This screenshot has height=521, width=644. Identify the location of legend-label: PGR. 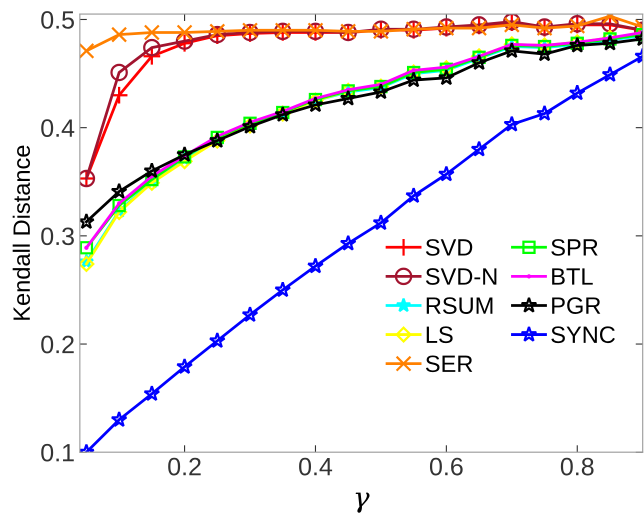
(576, 305).